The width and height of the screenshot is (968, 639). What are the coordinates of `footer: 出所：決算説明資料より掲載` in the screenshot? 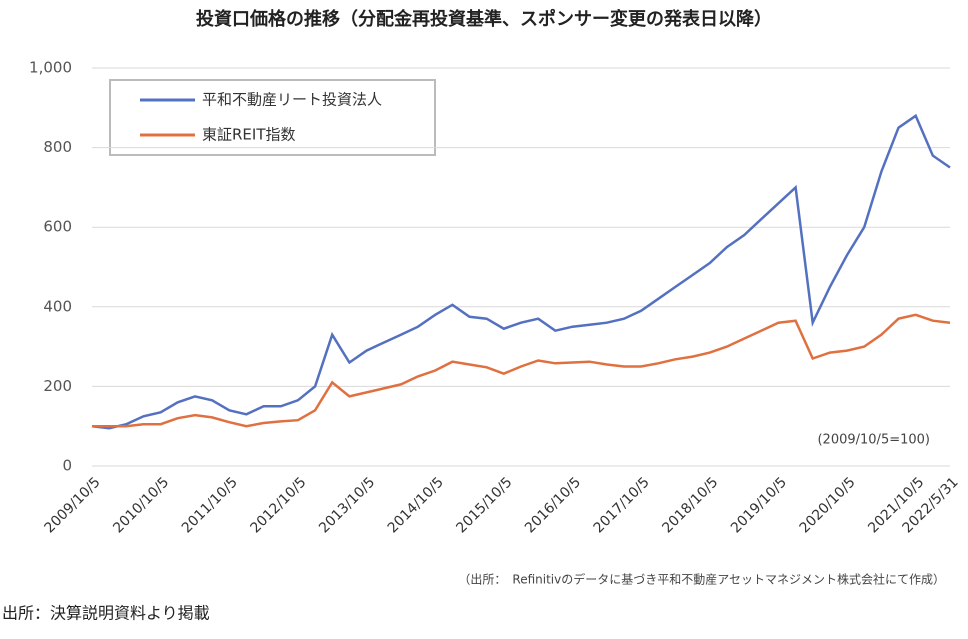 It's located at (106, 613).